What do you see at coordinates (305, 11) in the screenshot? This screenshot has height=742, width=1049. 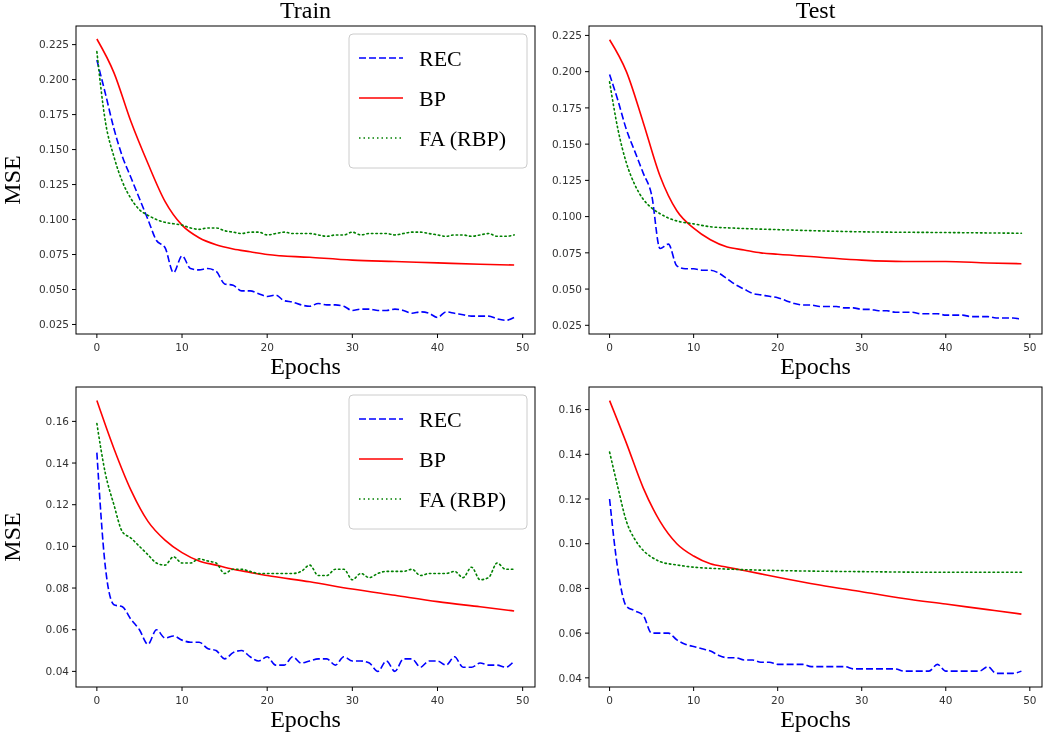 I see `chart-title: Train` at bounding box center [305, 11].